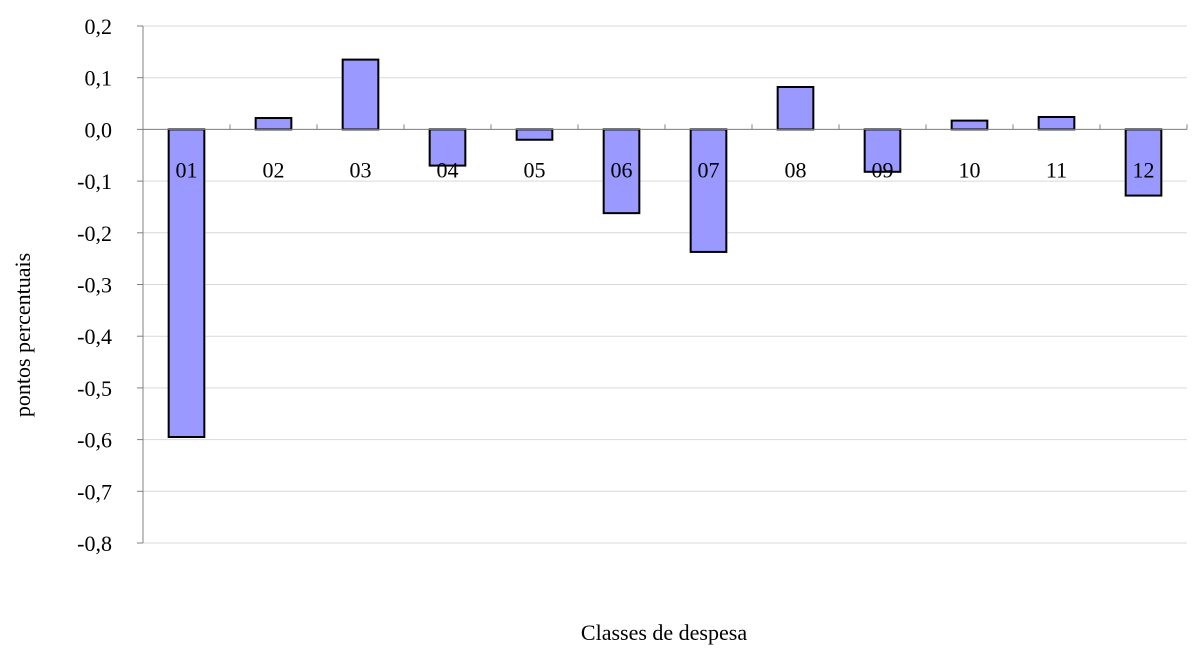  Describe the element at coordinates (99, 26) in the screenshot. I see `y-tick-label: 0,2` at that location.